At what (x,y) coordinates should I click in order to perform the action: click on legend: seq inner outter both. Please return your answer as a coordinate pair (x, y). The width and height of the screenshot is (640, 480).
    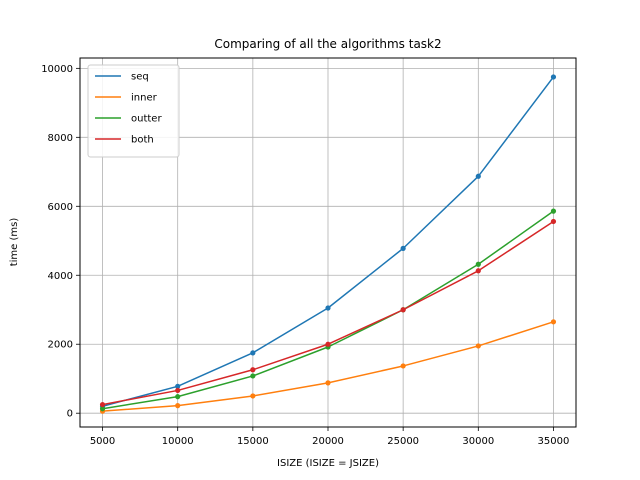
    Looking at the image, I should click on (133, 111).